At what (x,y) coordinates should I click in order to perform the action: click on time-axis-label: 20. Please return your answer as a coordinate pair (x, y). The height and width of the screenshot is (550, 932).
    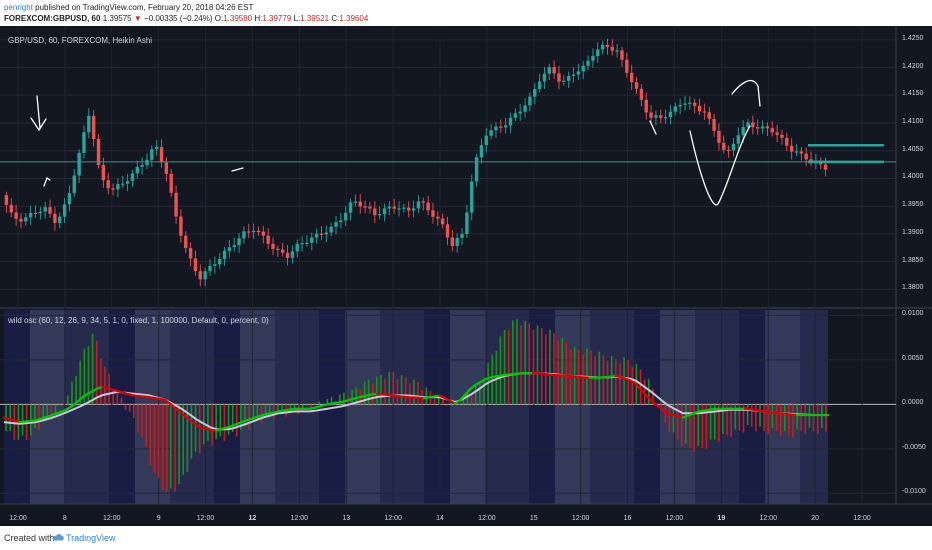
    Looking at the image, I should click on (815, 518).